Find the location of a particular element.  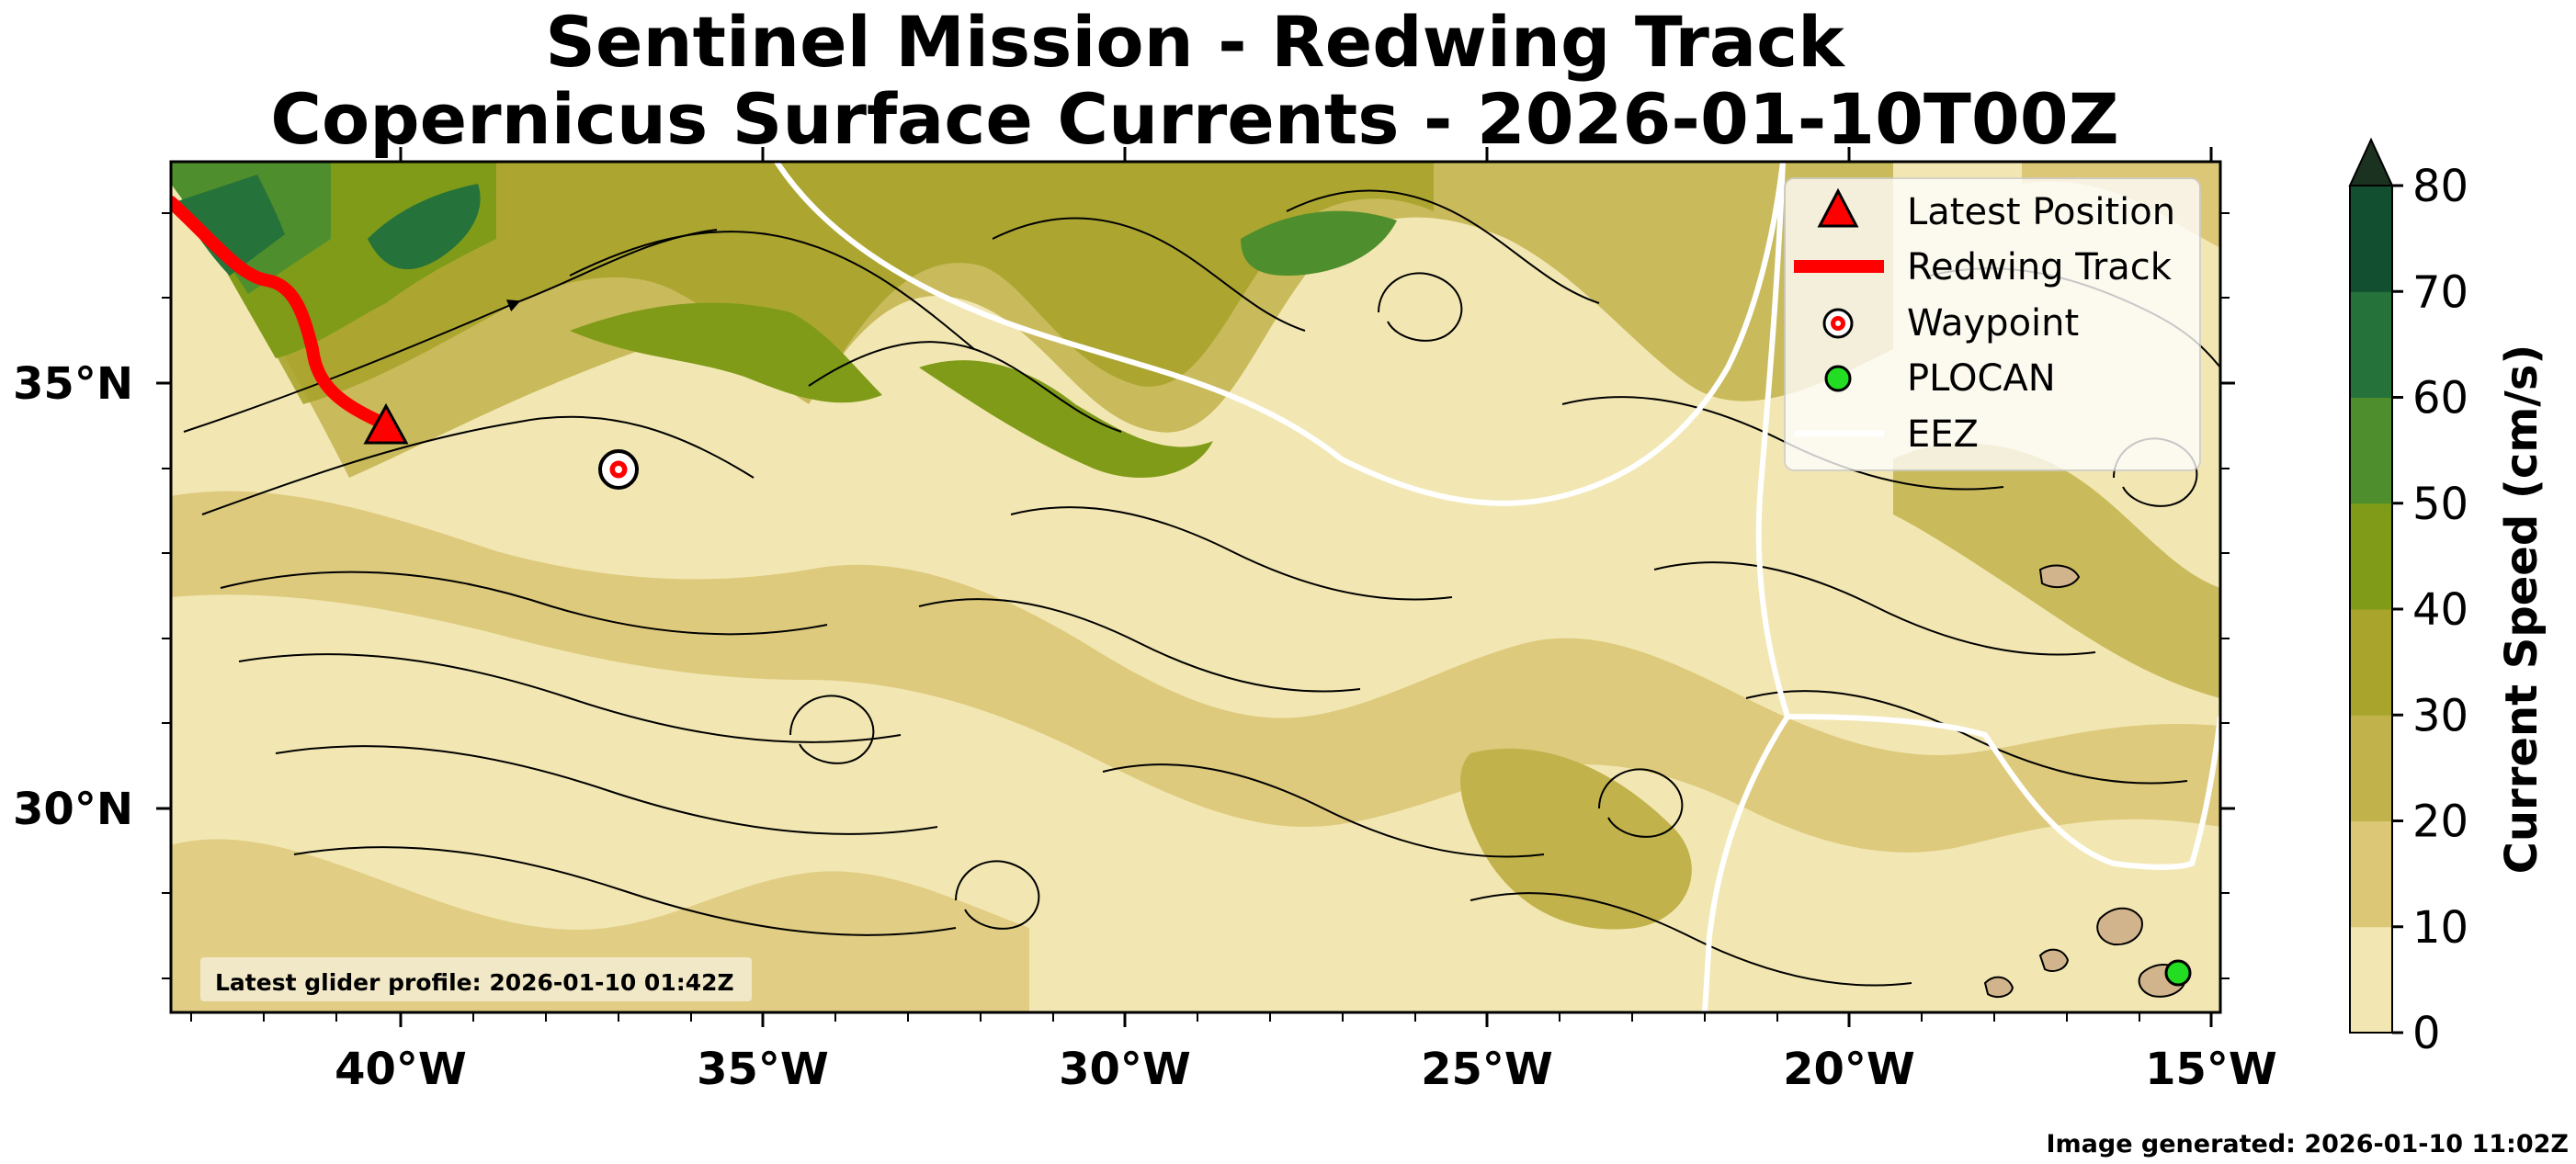

redwing-track is located at coordinates (281, 313).